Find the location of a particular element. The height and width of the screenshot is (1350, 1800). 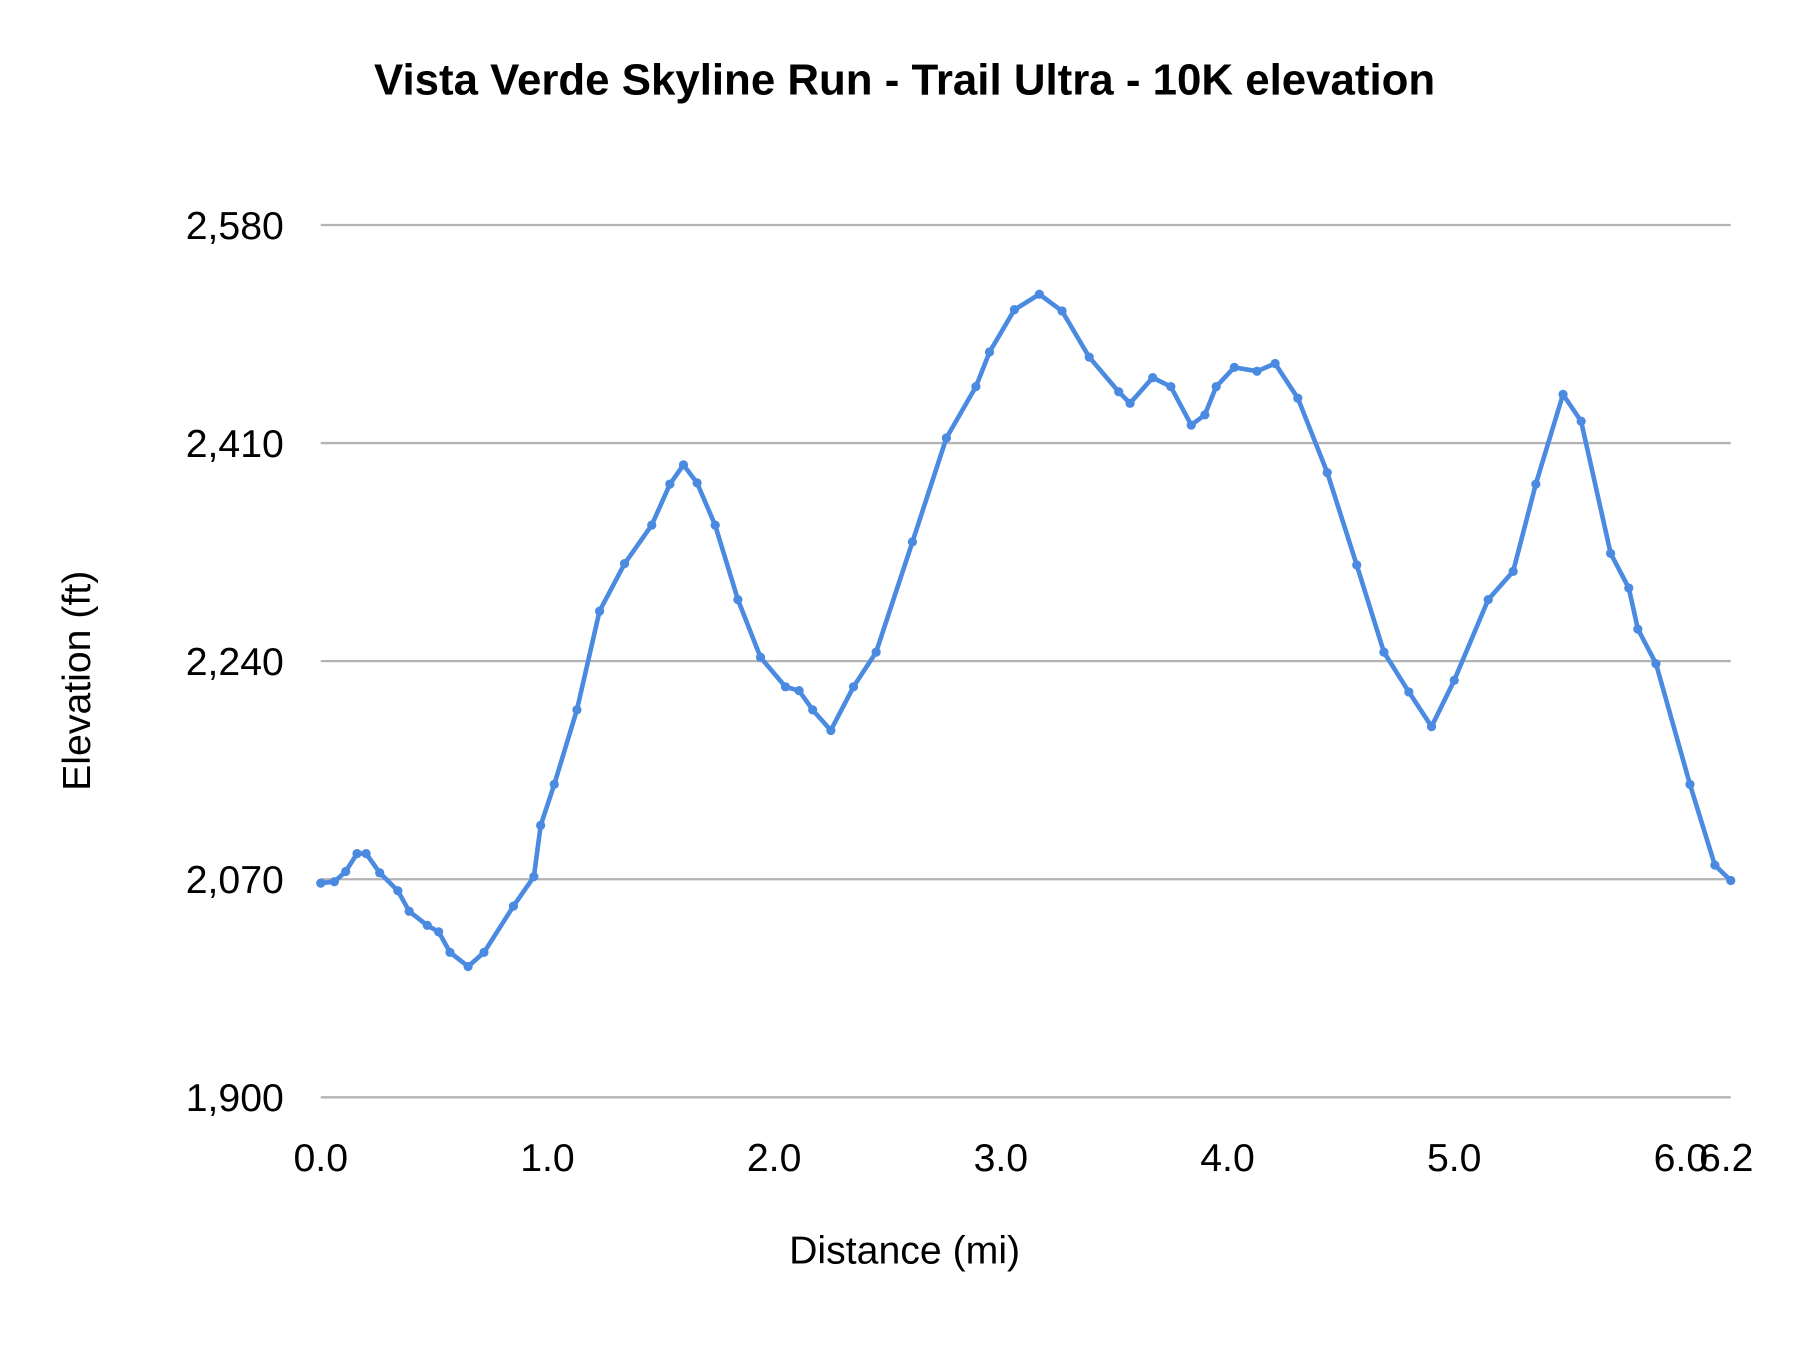

x-axis-ticks: 0.0 1.0 2.0 3.0 4.0 5.0 6.06.2 is located at coordinates (1024, 1158).